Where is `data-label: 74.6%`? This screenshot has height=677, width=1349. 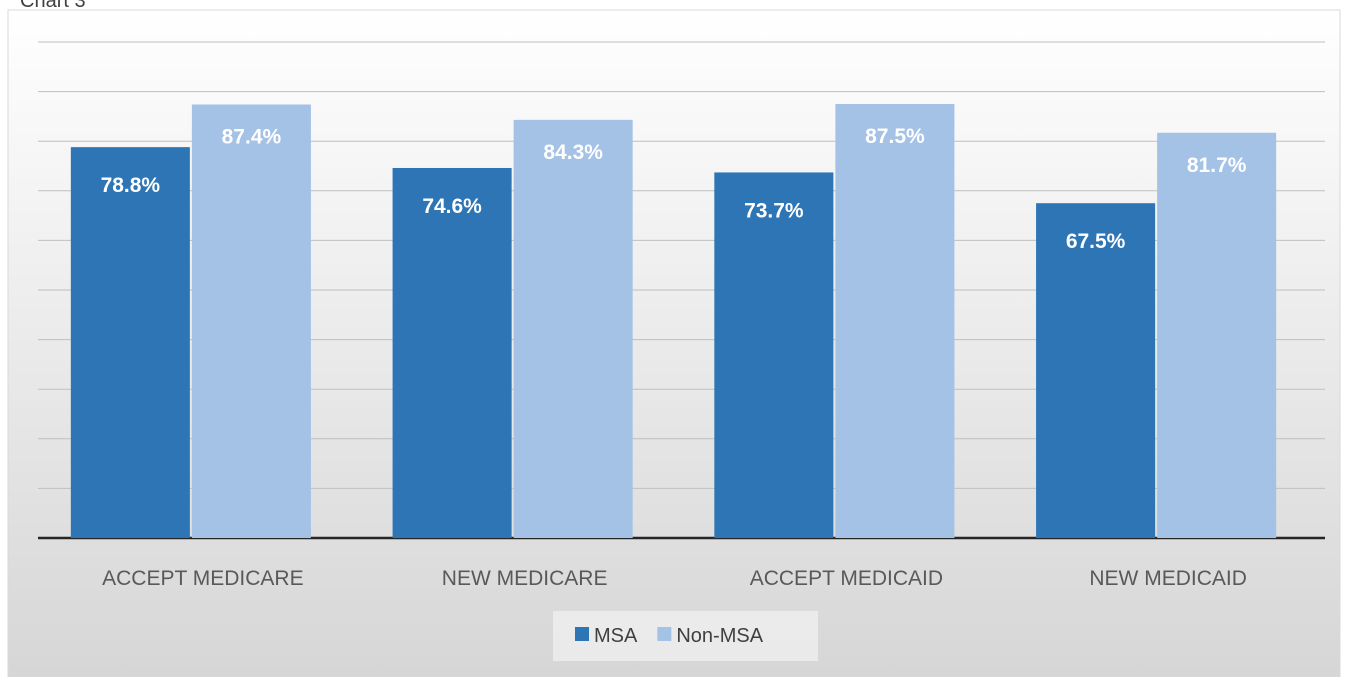
data-label: 74.6% is located at coordinates (452, 206).